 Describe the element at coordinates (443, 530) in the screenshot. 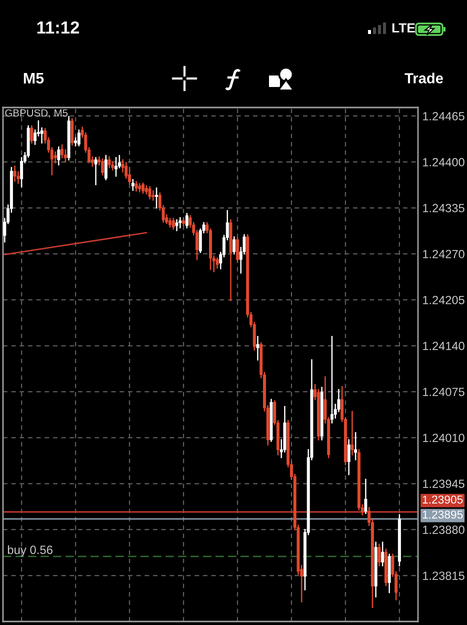

I see `y-tick-label: 1.23880` at that location.